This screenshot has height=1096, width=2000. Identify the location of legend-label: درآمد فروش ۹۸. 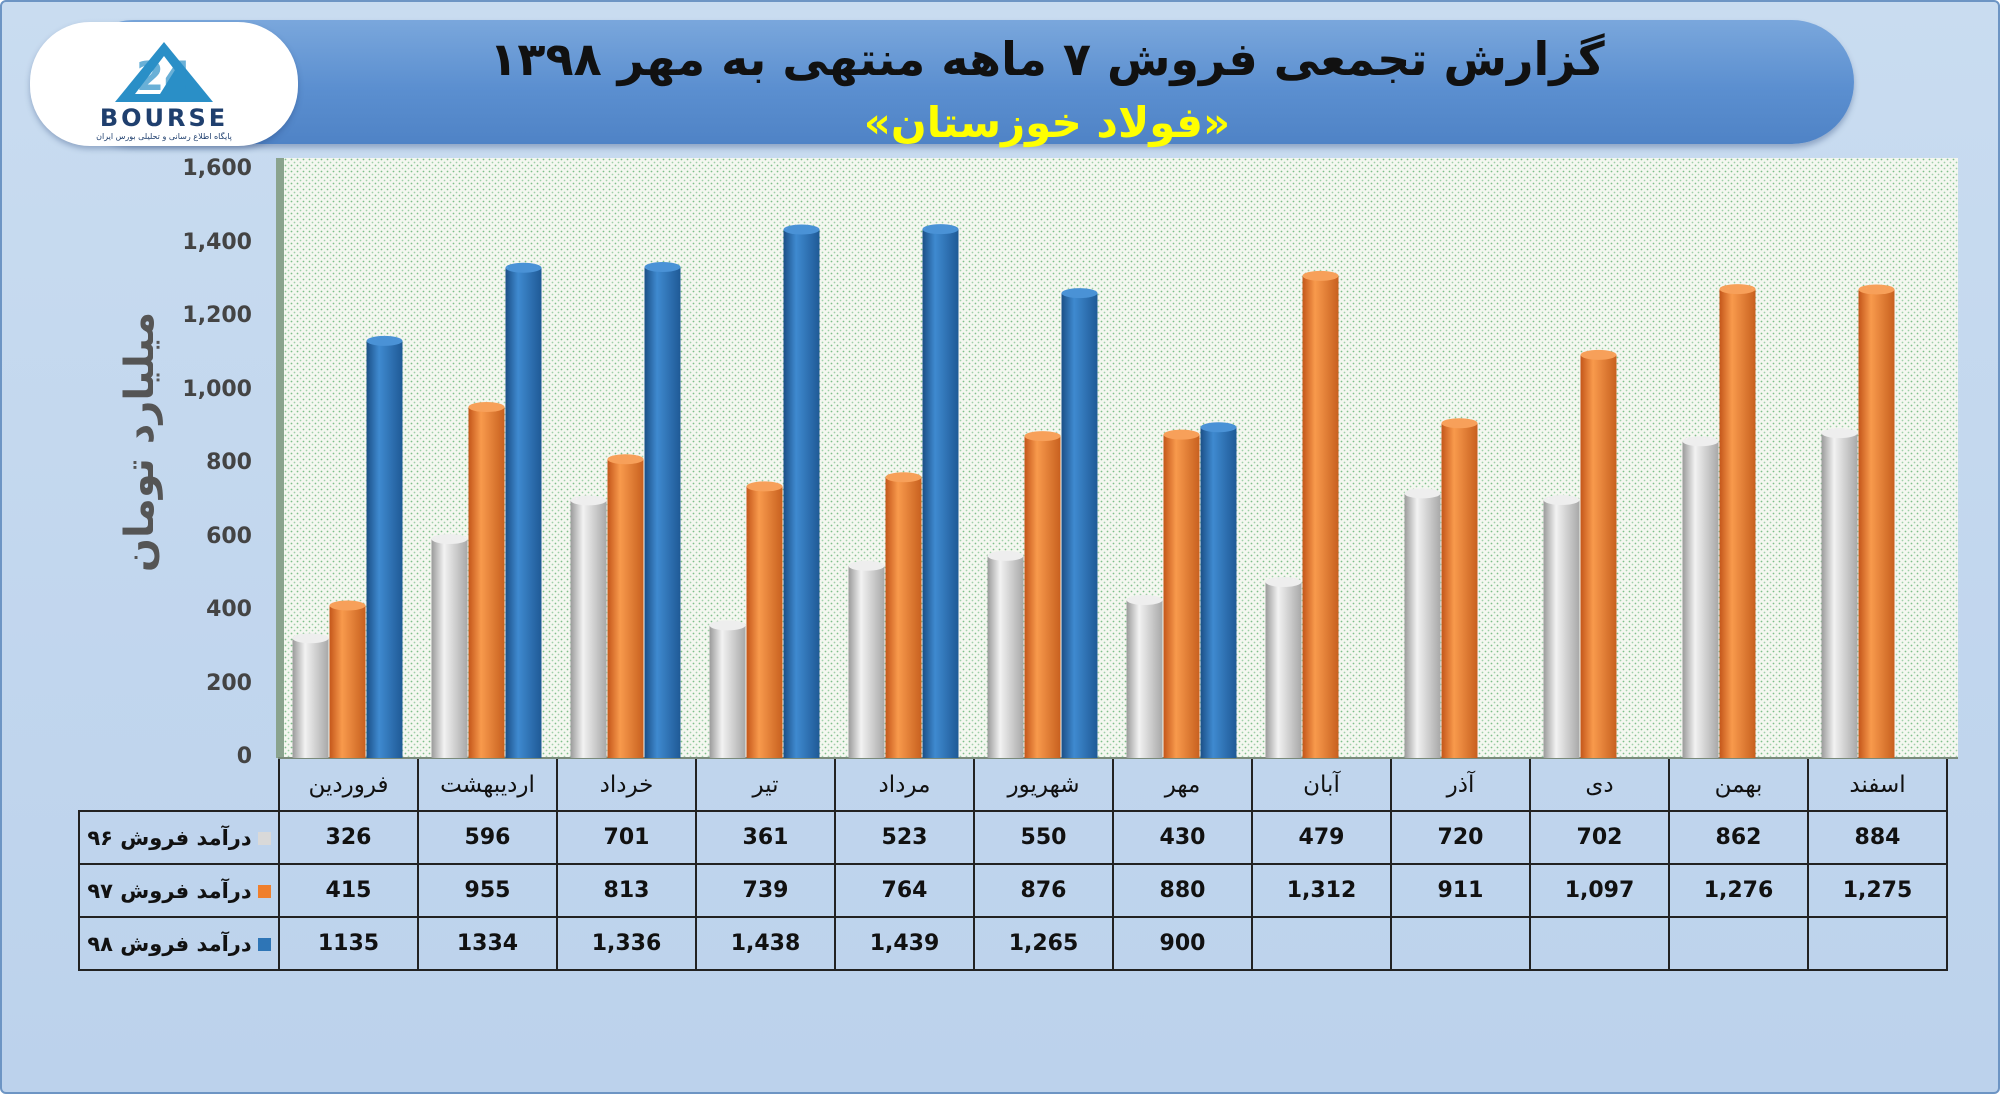
(169, 944).